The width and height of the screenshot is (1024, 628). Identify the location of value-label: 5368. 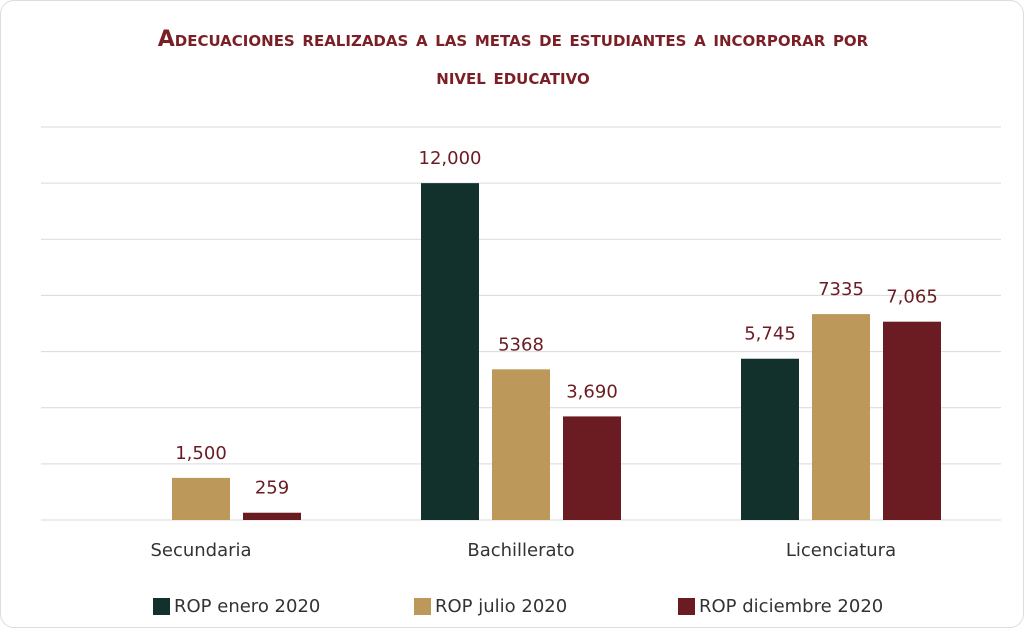
(521, 344).